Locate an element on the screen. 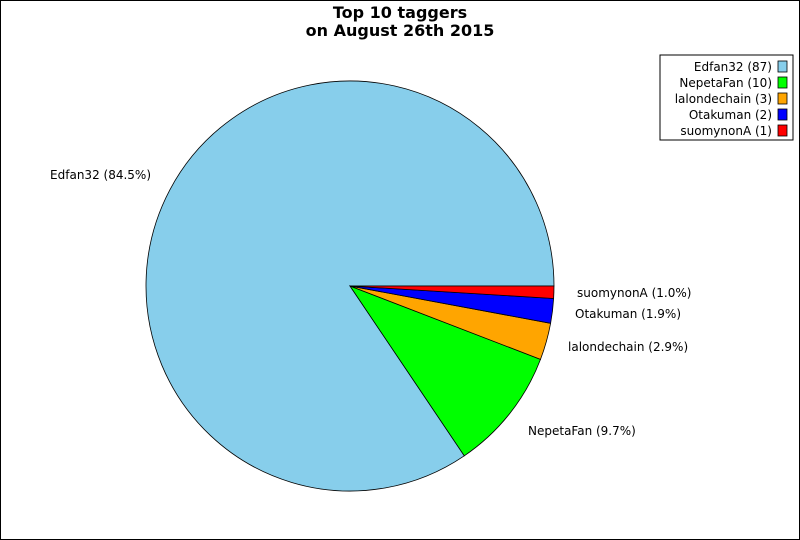 The height and width of the screenshot is (540, 800). legend-label-lalondechain: lalondechain (3) is located at coordinates (723, 99).